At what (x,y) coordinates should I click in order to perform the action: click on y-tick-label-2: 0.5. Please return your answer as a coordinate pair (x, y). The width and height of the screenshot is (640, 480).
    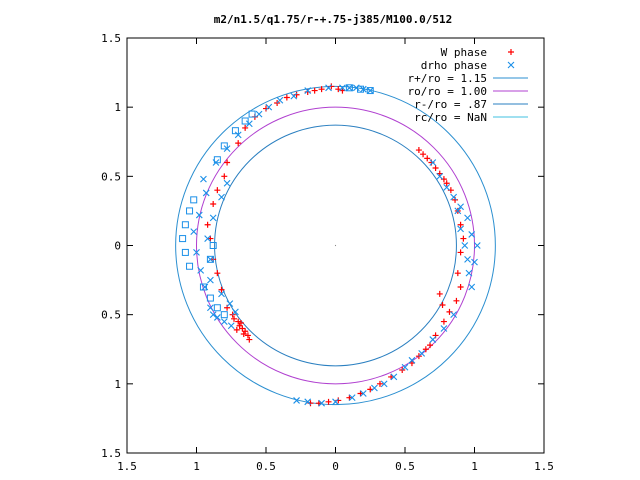
    Looking at the image, I should click on (111, 315).